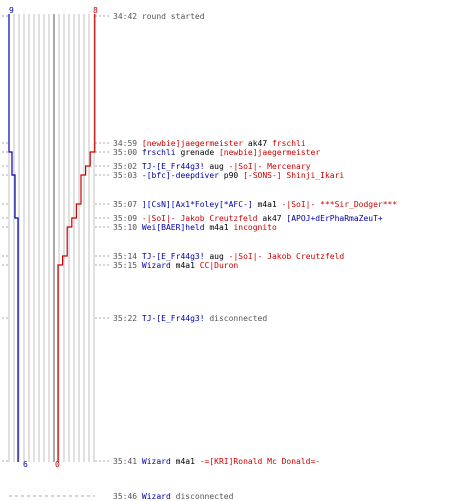 The height and width of the screenshot is (501, 450). What do you see at coordinates (13, 238) in the screenshot?
I see `blue-team-alive-line` at bounding box center [13, 238].